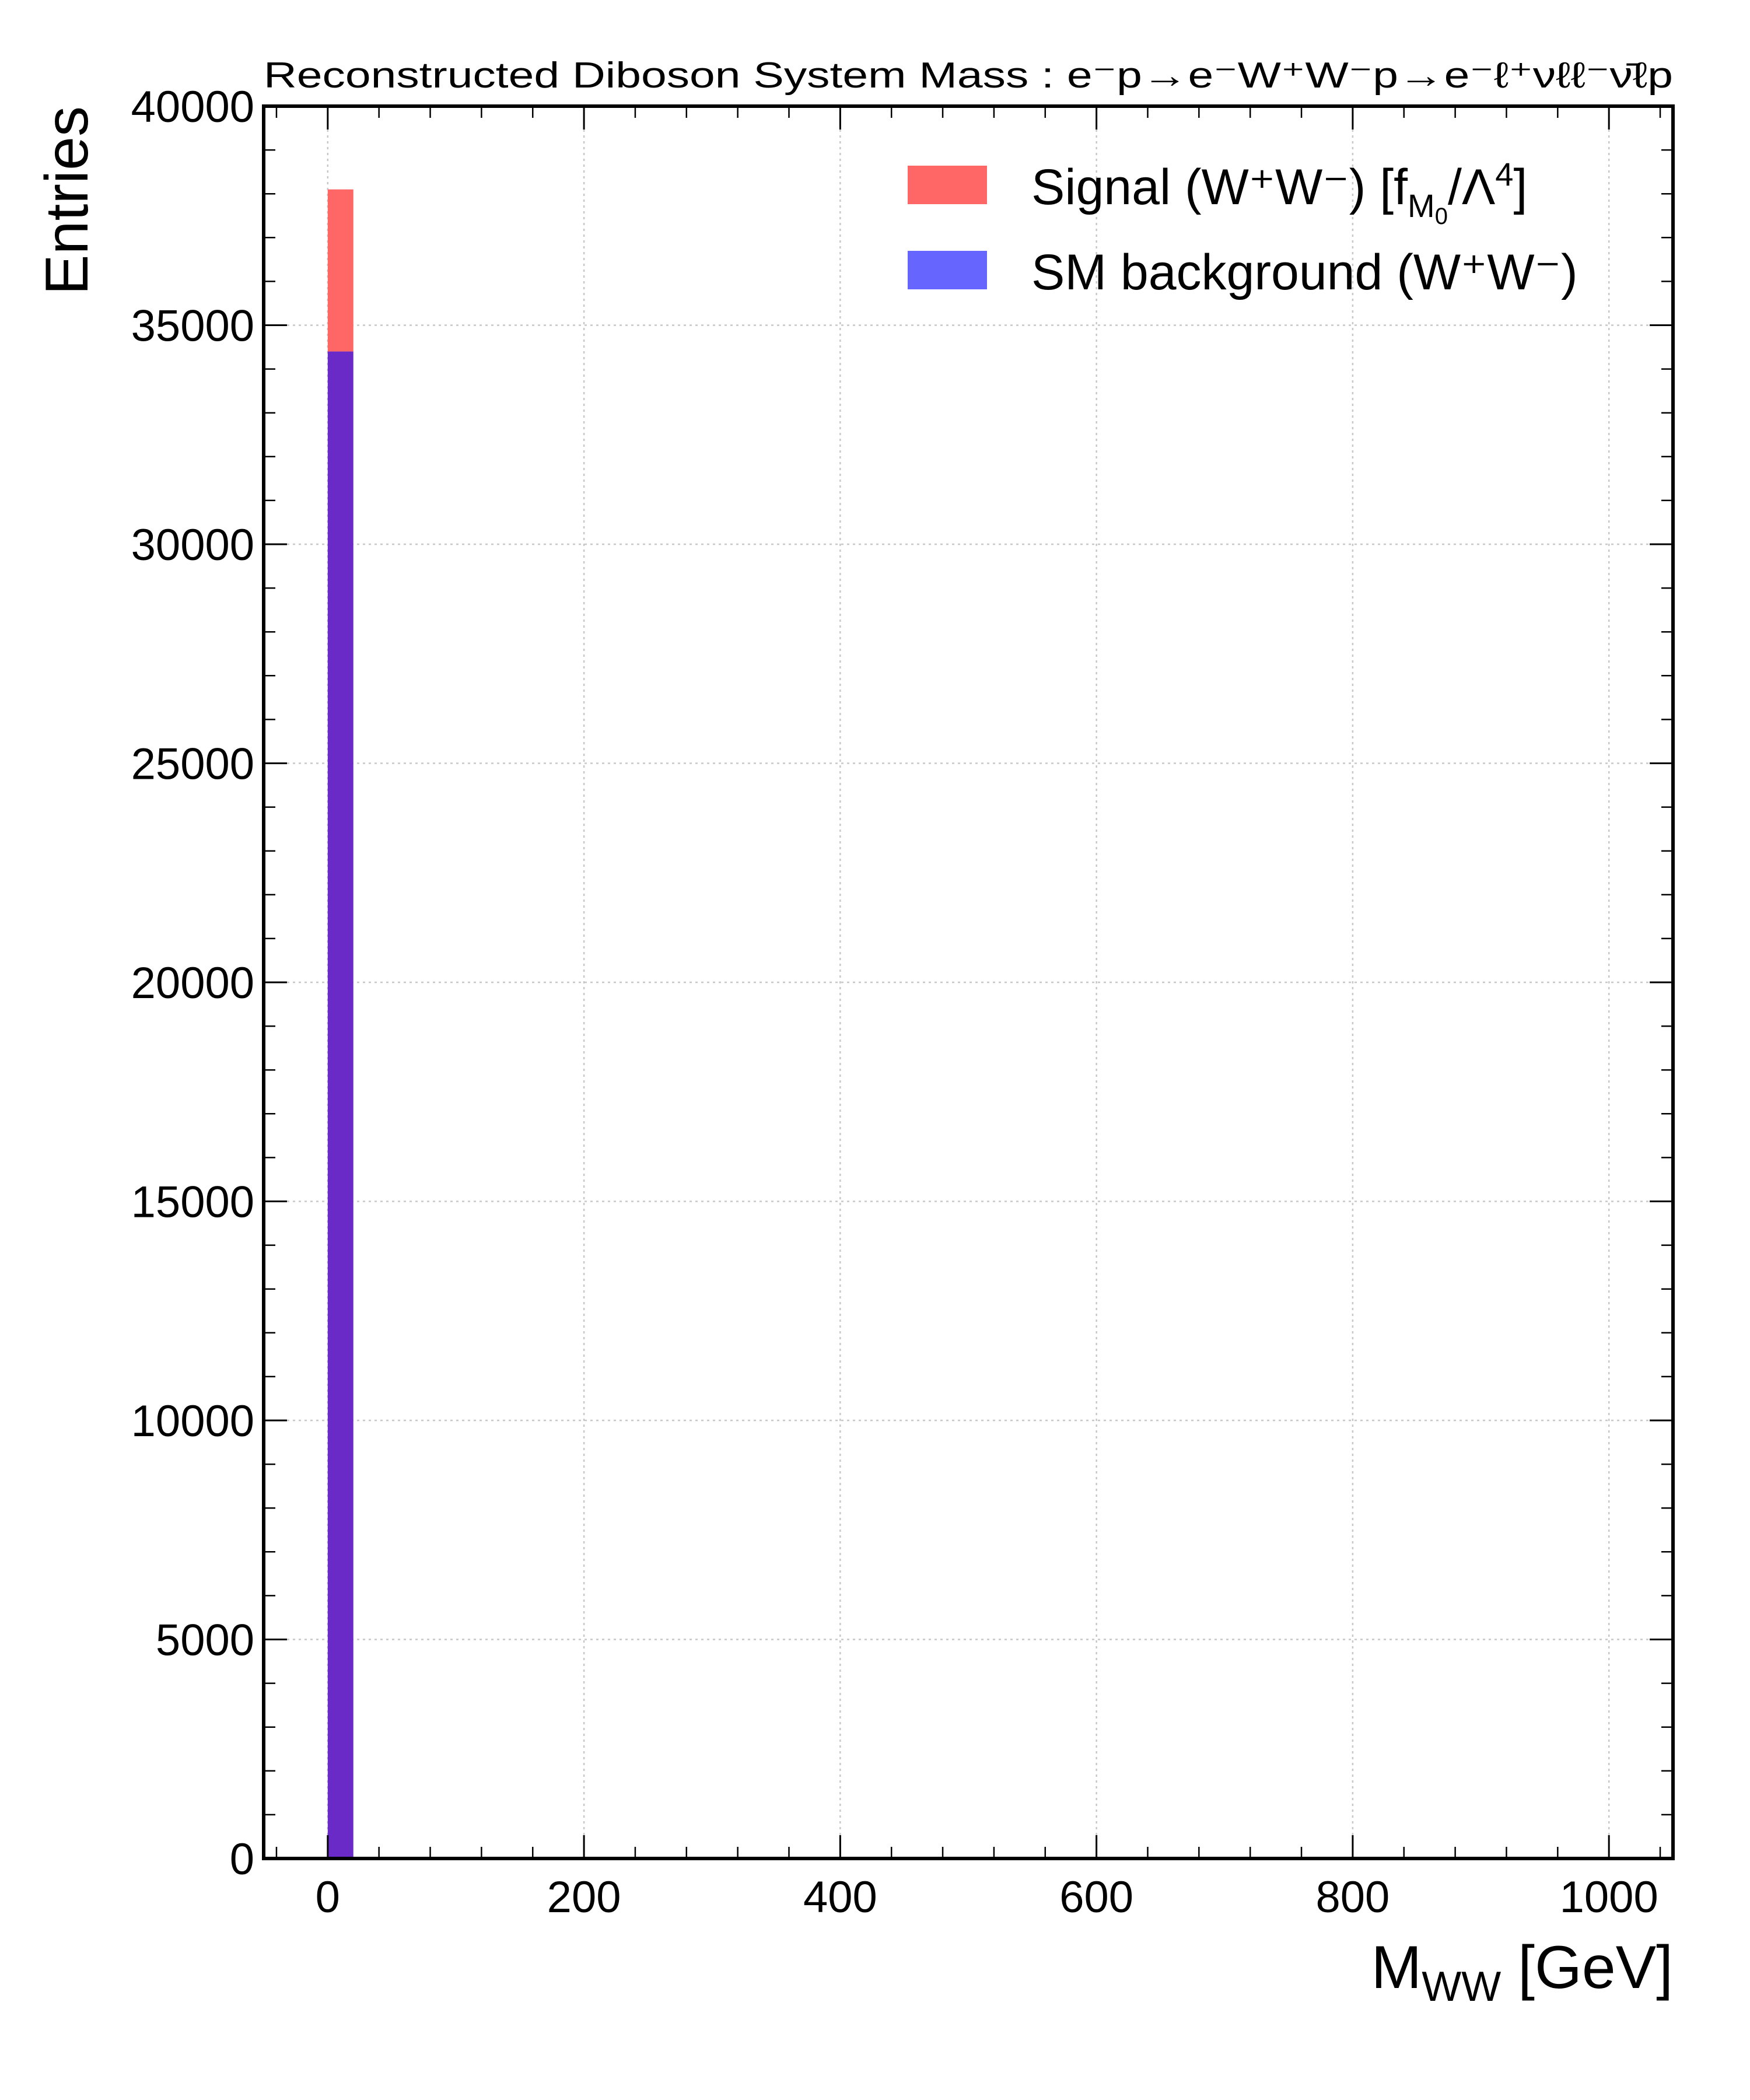  I want to click on legend-swatch-background, so click(947, 270).